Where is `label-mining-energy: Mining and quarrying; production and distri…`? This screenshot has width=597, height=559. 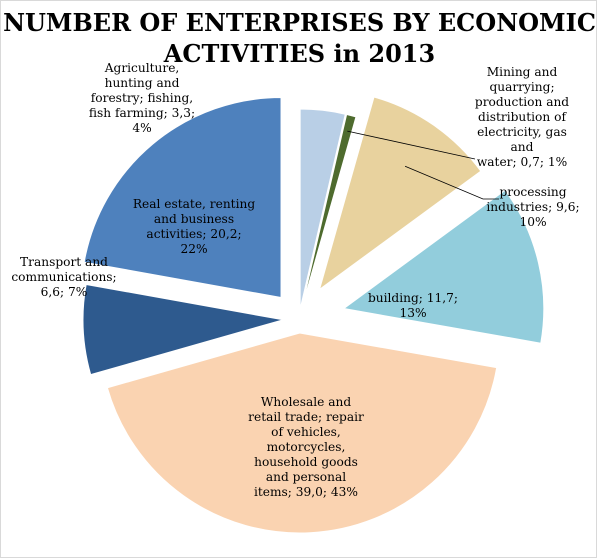
label-mining-energy: Mining and quarrying; production and distri… is located at coordinates (522, 117).